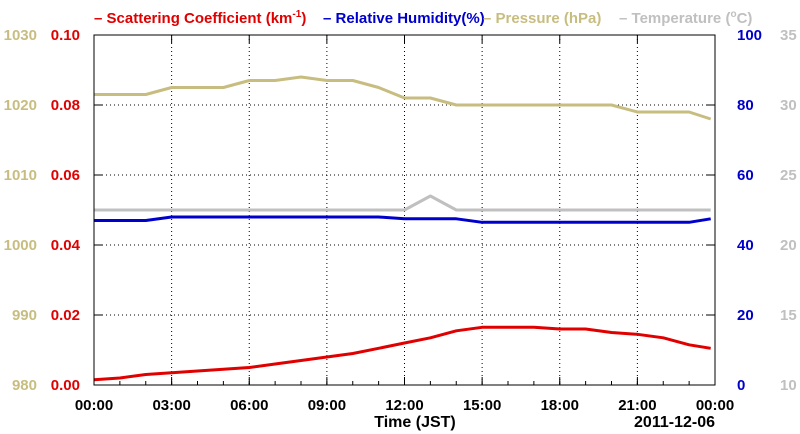 The height and width of the screenshot is (434, 800). What do you see at coordinates (741, 385) in the screenshot?
I see `y-tick-label-right-inner: 0` at bounding box center [741, 385].